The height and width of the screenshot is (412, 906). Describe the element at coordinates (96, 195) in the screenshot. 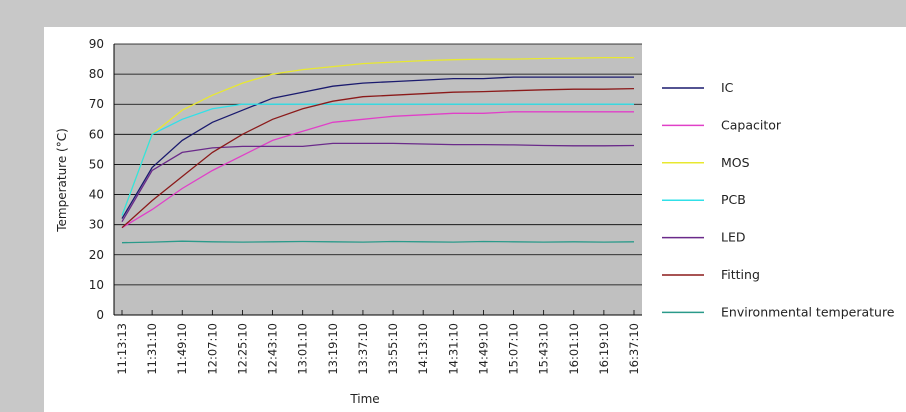

I see `y-tick-label: 40` at that location.